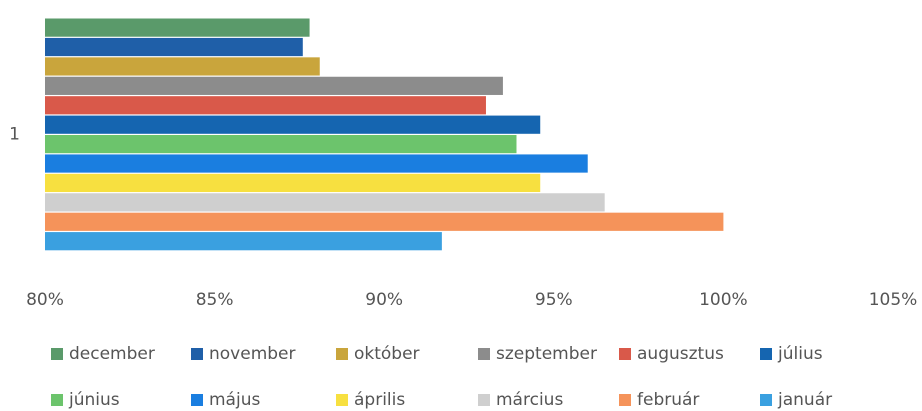  I want to click on legend-label: augusztus, so click(680, 354).